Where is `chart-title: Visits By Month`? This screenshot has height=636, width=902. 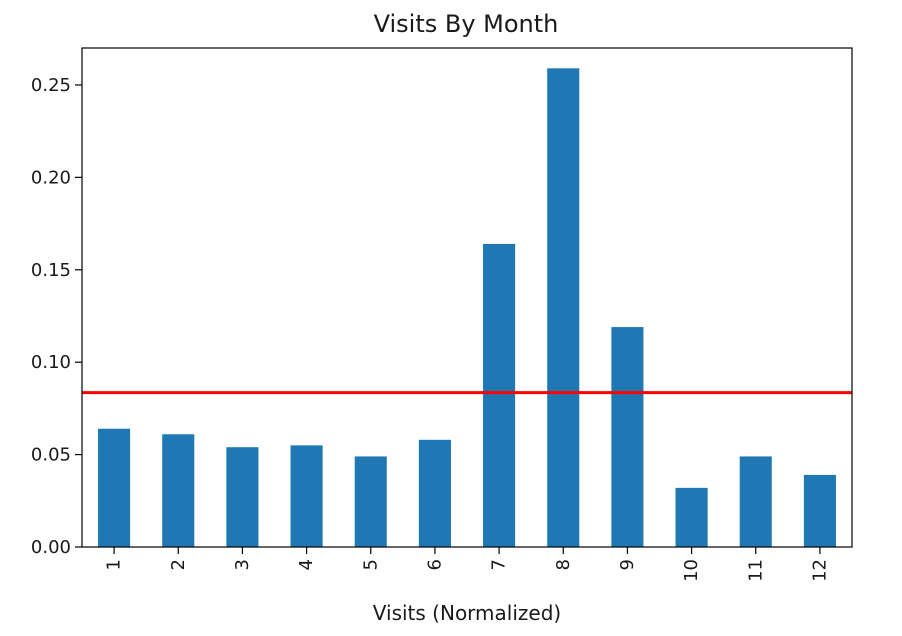
chart-title: Visits By Month is located at coordinates (466, 24).